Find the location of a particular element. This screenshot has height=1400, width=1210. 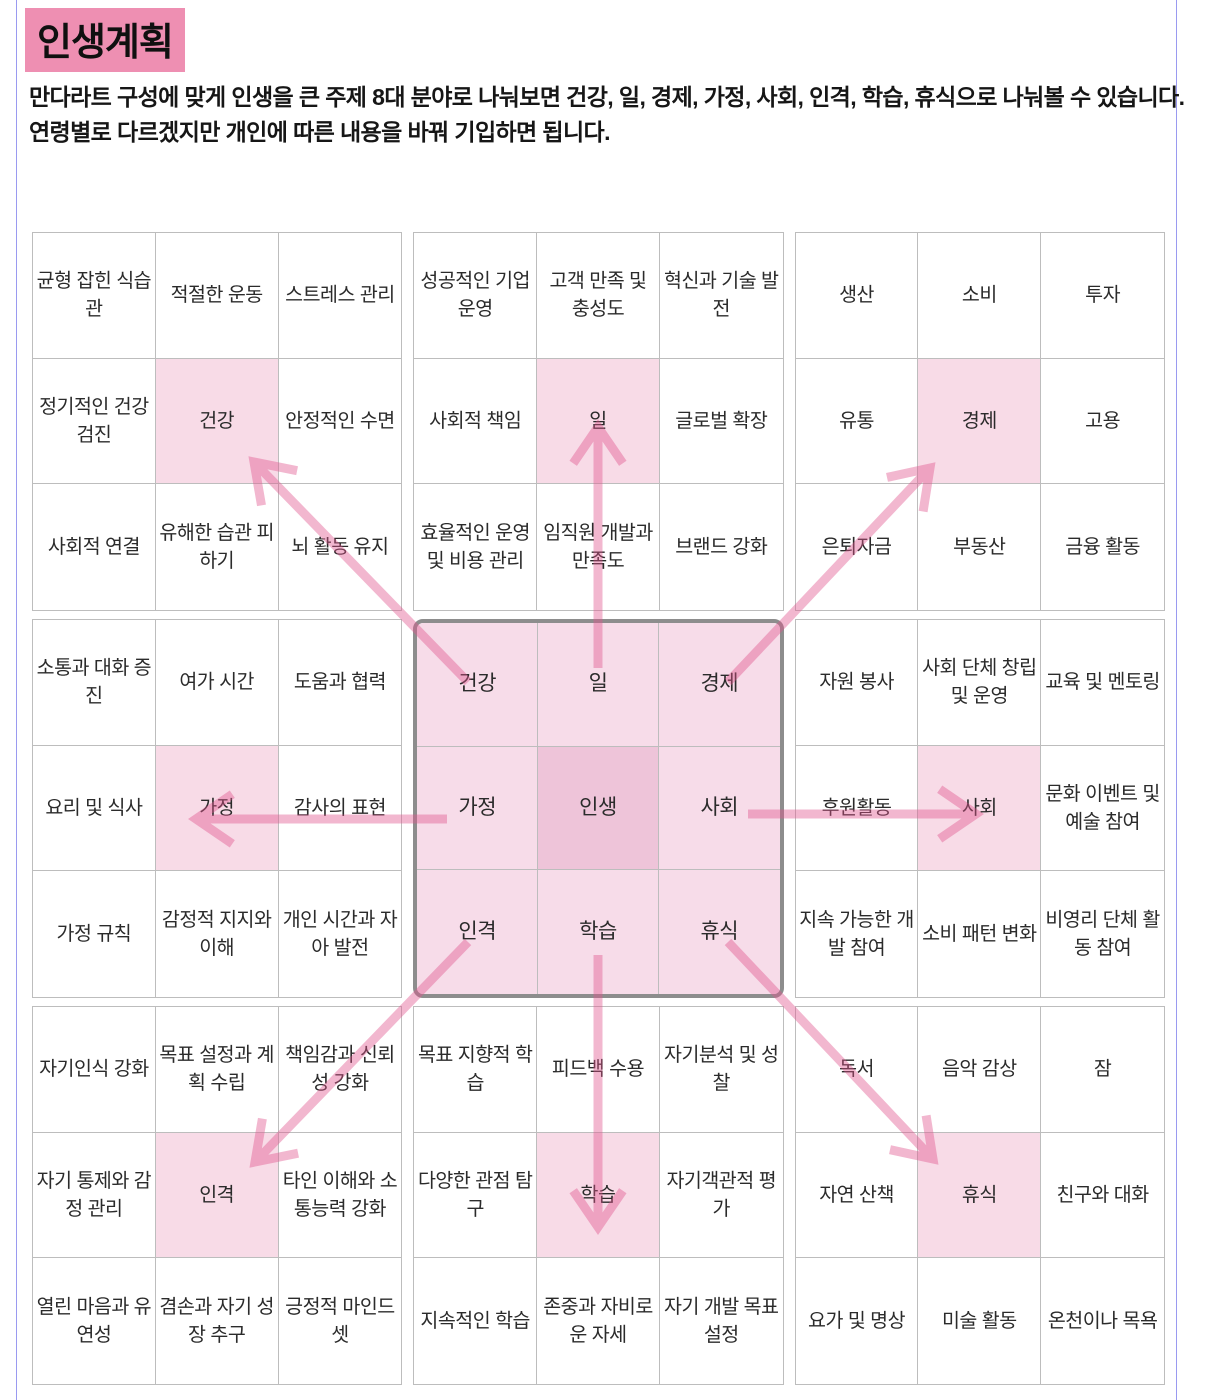

cell-text: 금융 활동 is located at coordinates (1102, 547).